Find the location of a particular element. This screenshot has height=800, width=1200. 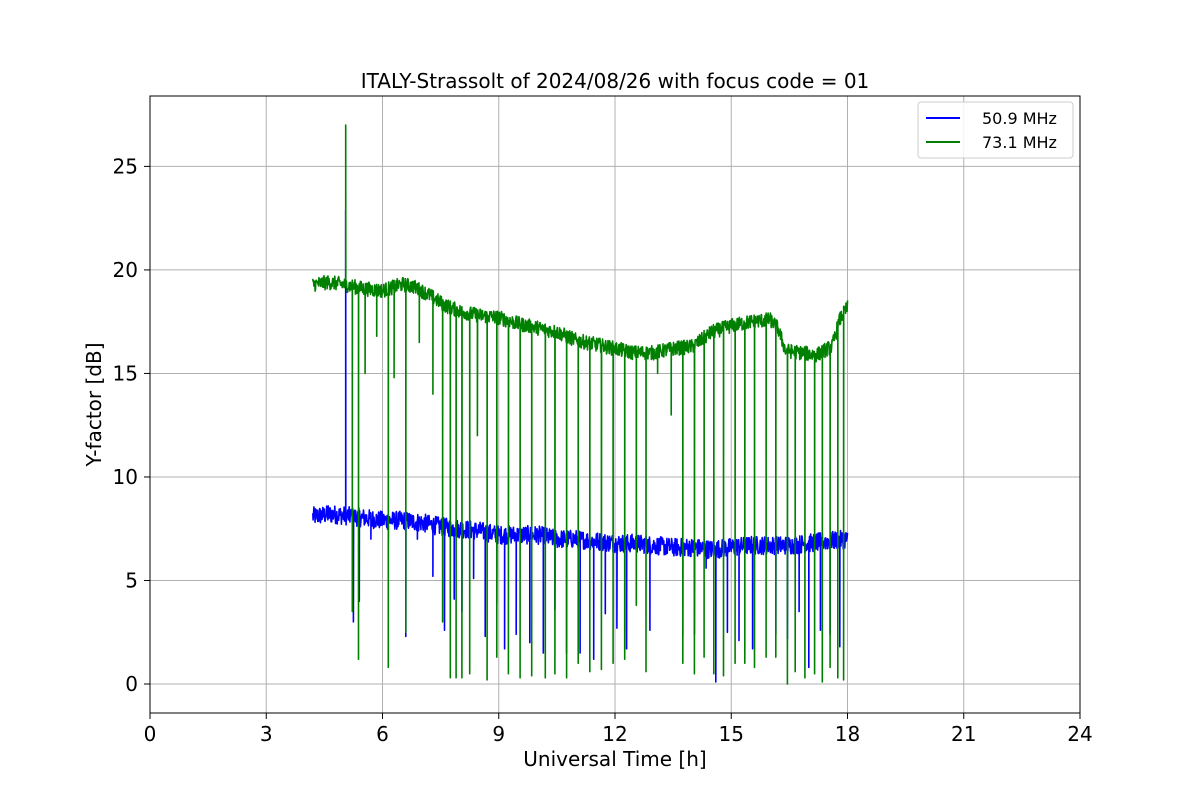

x-tick-label: 9 is located at coordinates (498, 734).